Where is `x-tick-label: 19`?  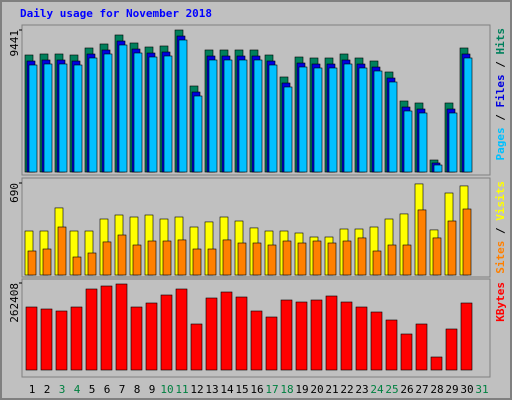 x-tick-label: 19 is located at coordinates (301, 389).